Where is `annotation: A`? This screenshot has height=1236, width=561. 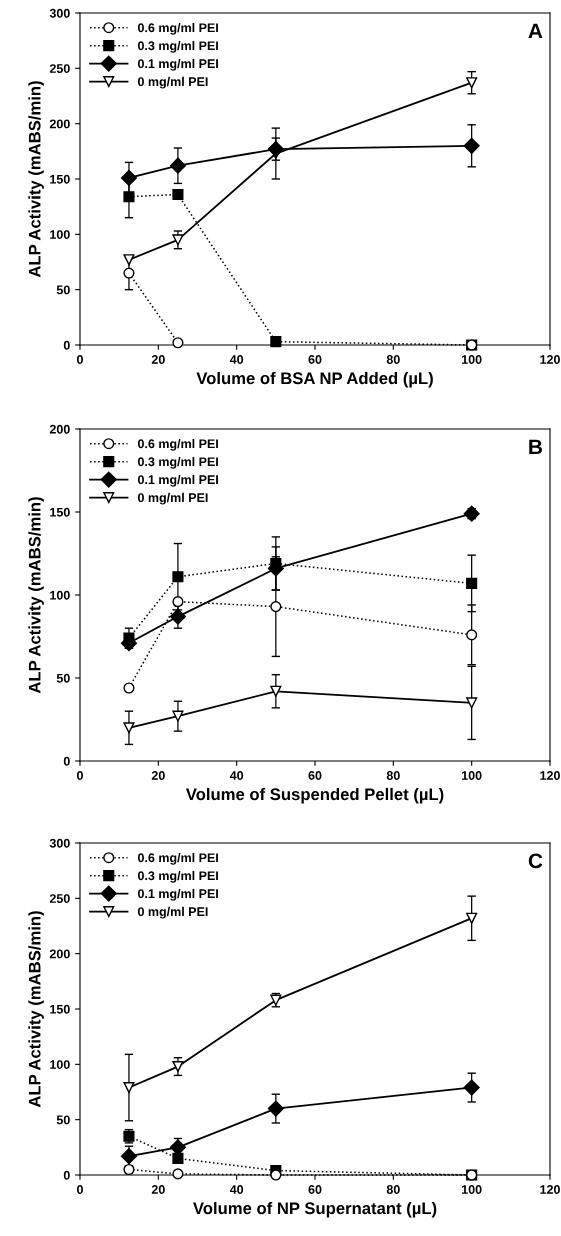 annotation: A is located at coordinates (535, 31).